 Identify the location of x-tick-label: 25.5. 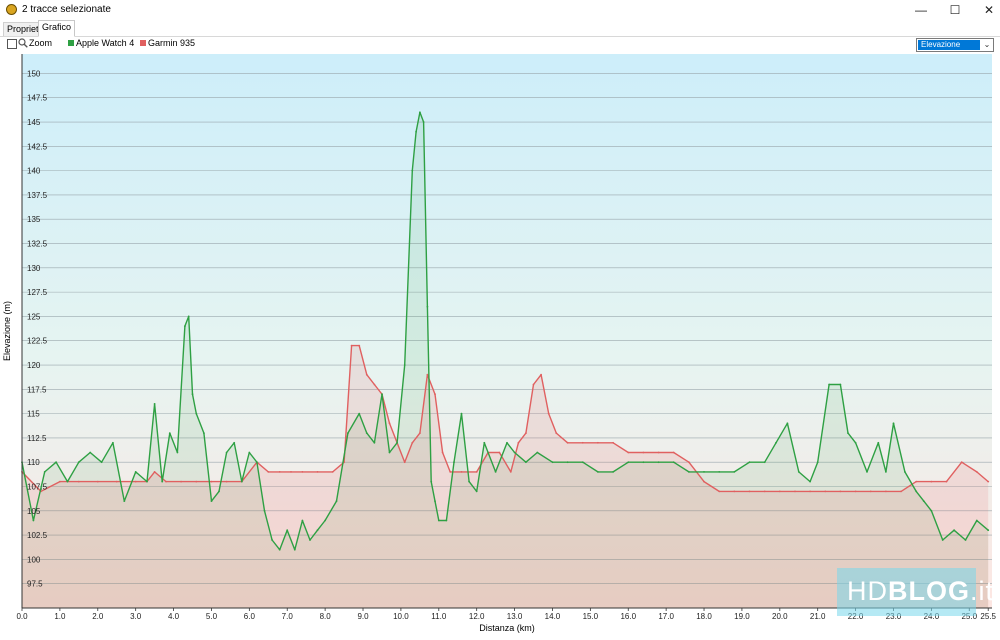
(988, 616).